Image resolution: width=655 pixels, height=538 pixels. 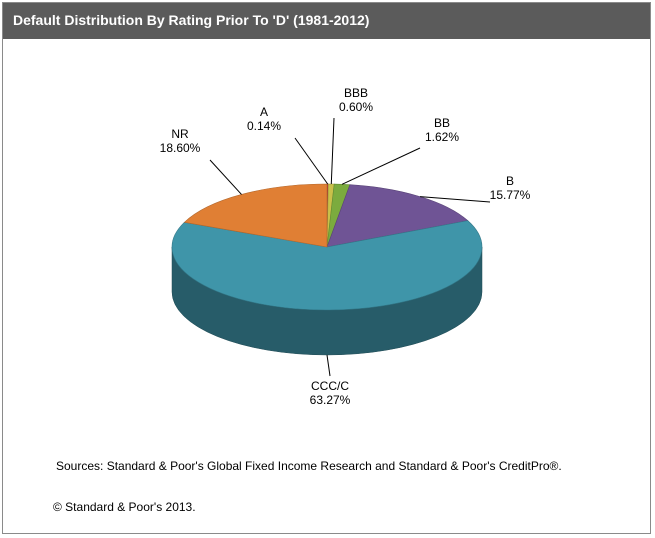 What do you see at coordinates (442, 137) in the screenshot?
I see `value-bb: 1.62%` at bounding box center [442, 137].